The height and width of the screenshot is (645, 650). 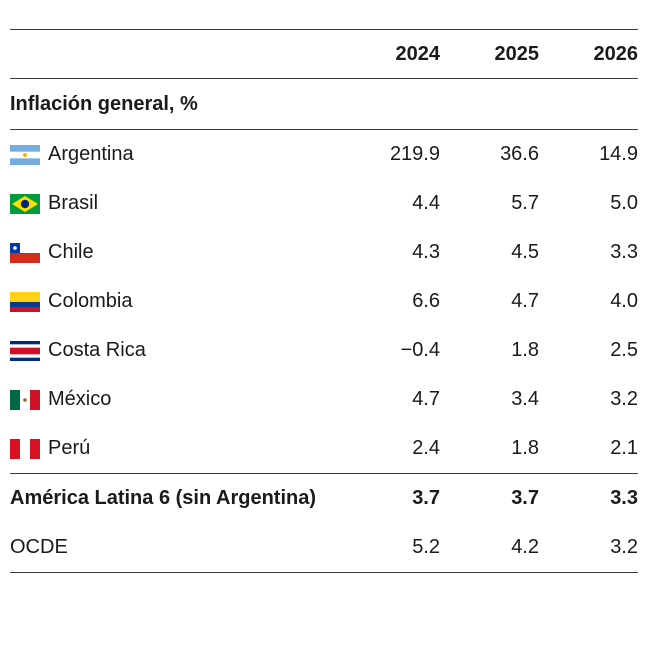 I want to click on value-2024: 4.7, so click(x=426, y=399).